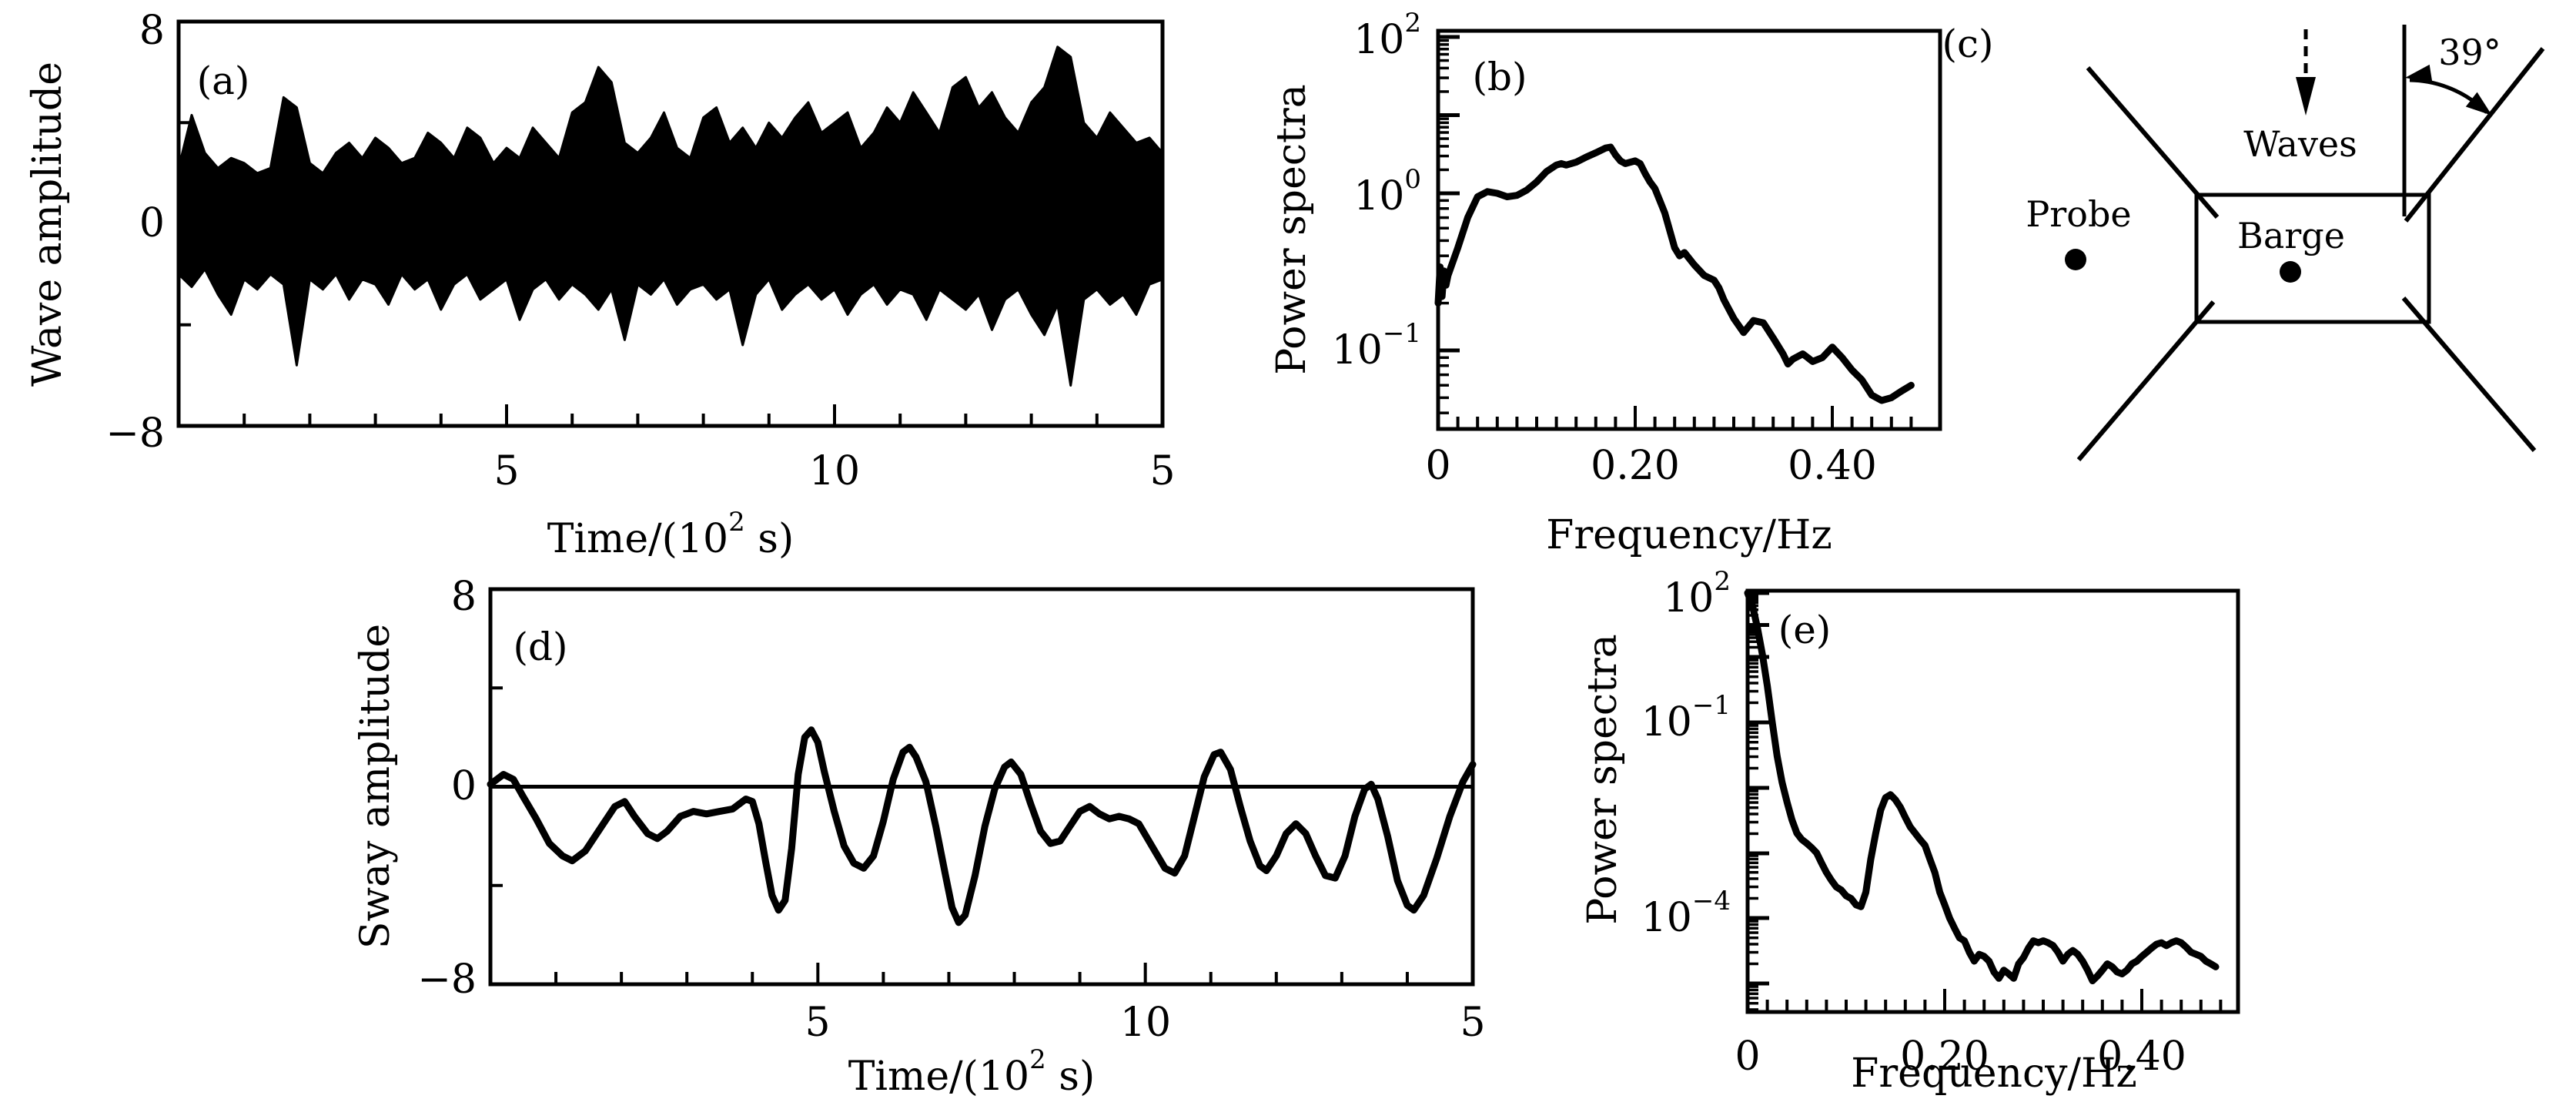 Image resolution: width=2576 pixels, height=1099 pixels. Describe the element at coordinates (2312, 258) in the screenshot. I see `barge-rectangle` at that location.